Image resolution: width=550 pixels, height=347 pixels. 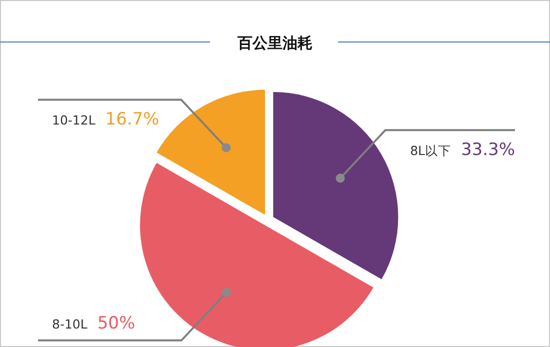 I want to click on slice-label: 10-12L, so click(x=74, y=120).